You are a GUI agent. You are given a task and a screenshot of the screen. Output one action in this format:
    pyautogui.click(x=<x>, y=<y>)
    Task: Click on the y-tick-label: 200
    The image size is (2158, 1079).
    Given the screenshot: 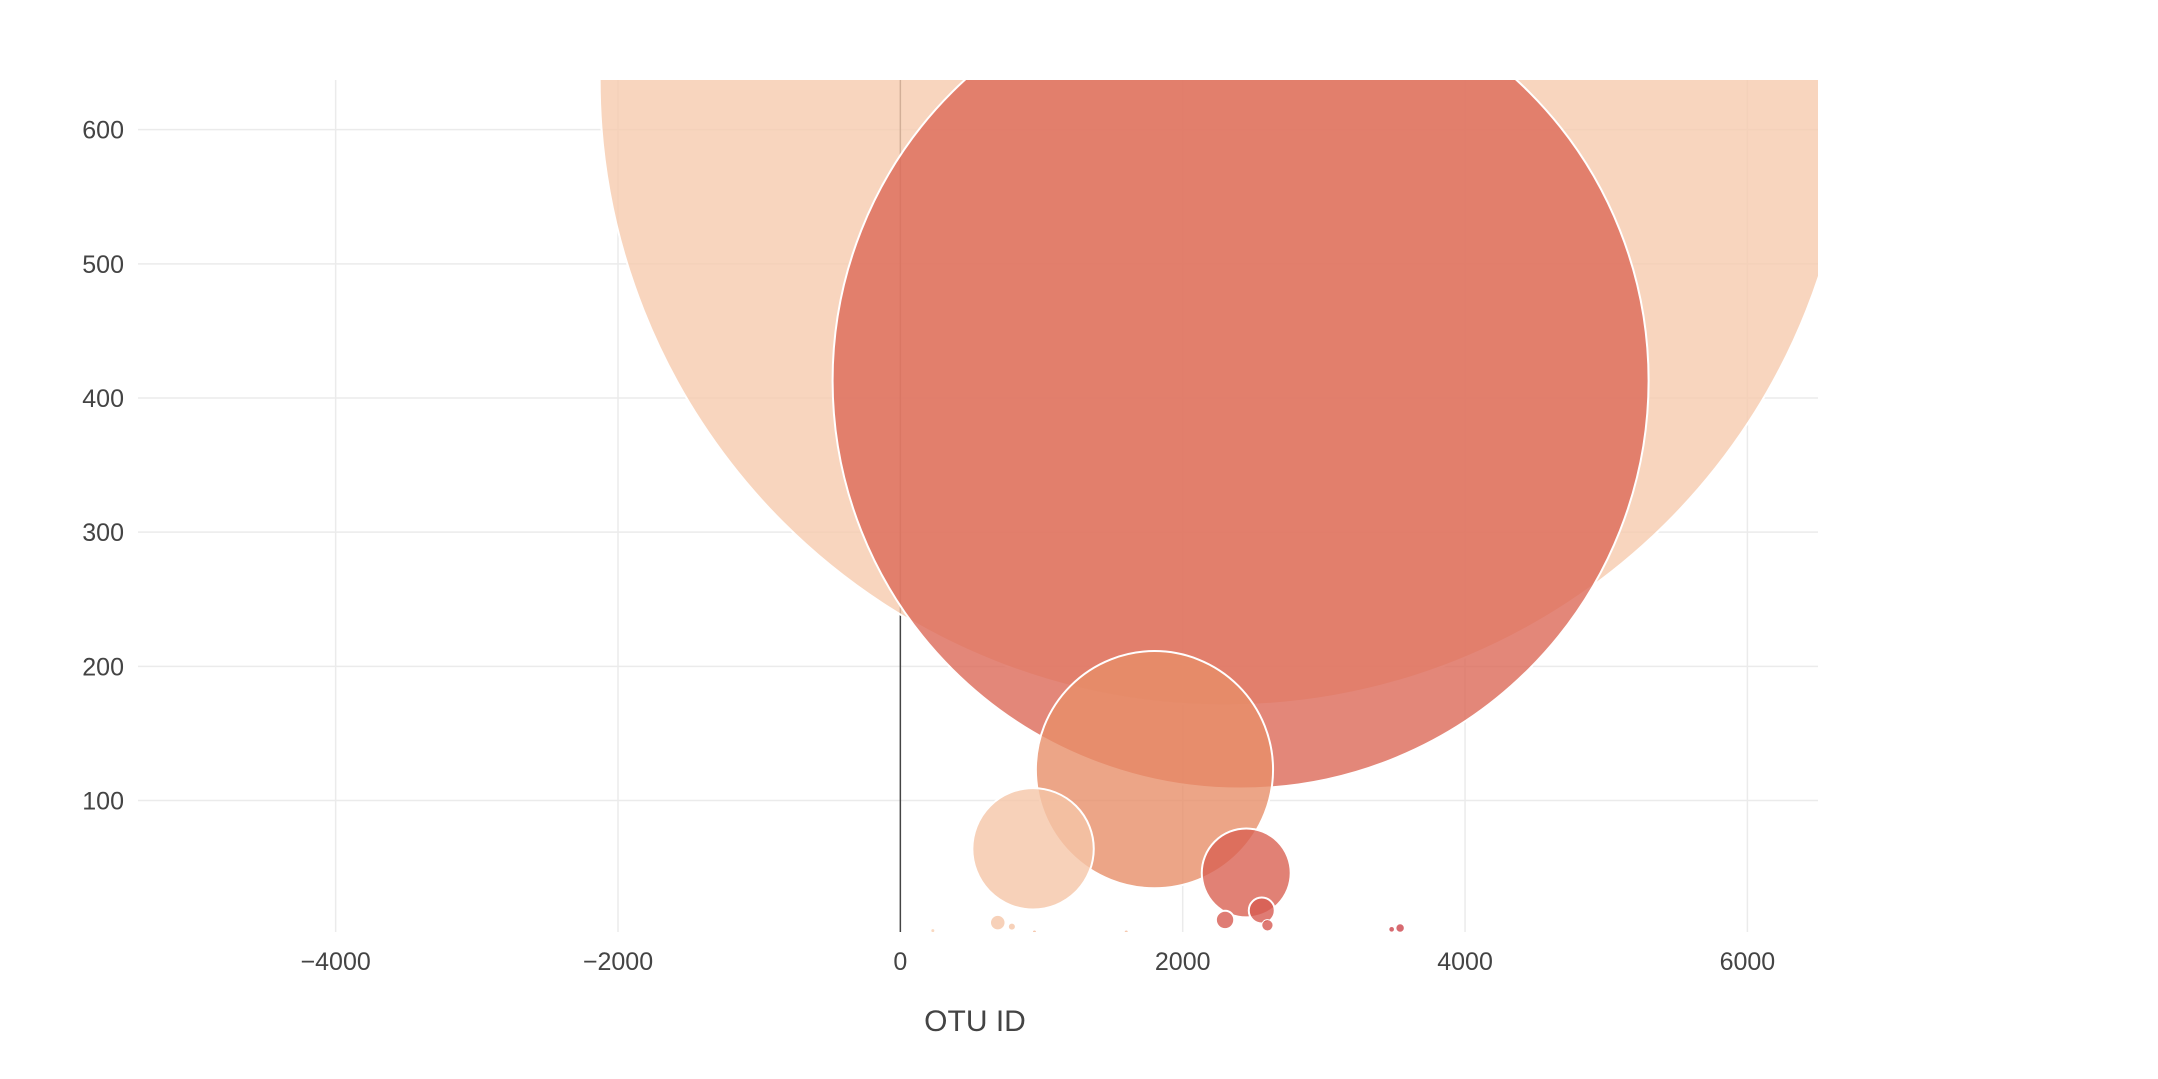 What is the action you would take?
    pyautogui.click(x=103, y=667)
    